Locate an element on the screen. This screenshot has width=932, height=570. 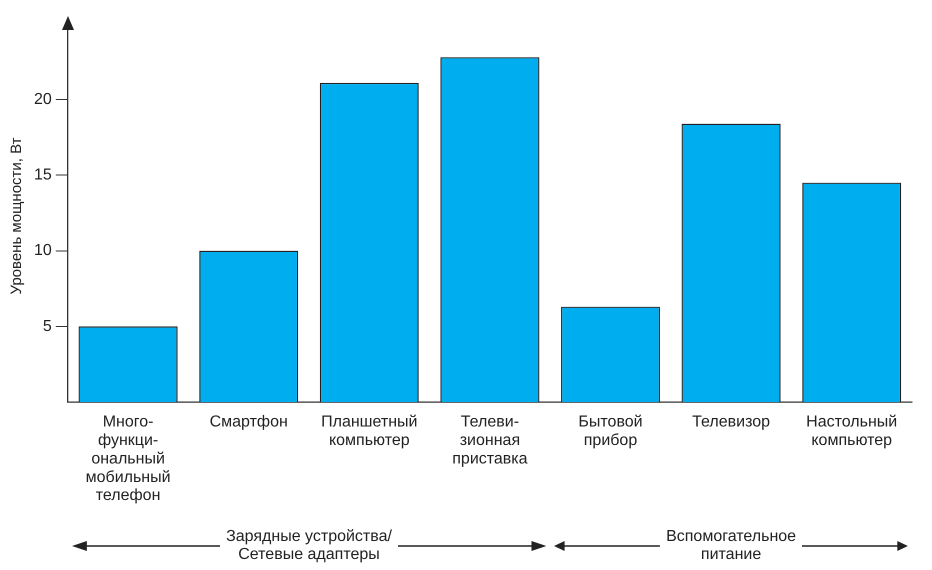
y-axis-title: Уровень мощности, Вт is located at coordinates (17, 216).